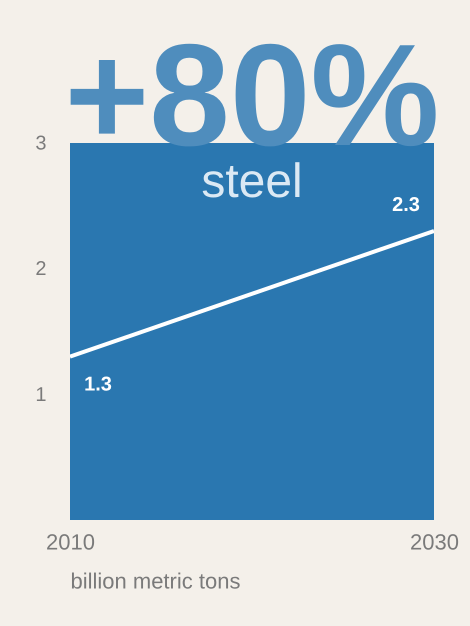  Describe the element at coordinates (40, 143) in the screenshot. I see `y-tick-label: 3` at that location.